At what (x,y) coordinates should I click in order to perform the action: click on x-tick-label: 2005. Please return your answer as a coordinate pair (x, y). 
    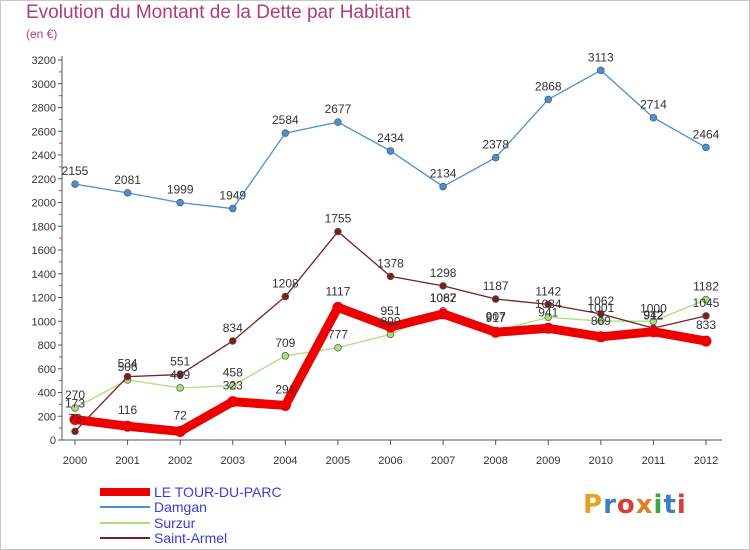
    Looking at the image, I should click on (338, 461).